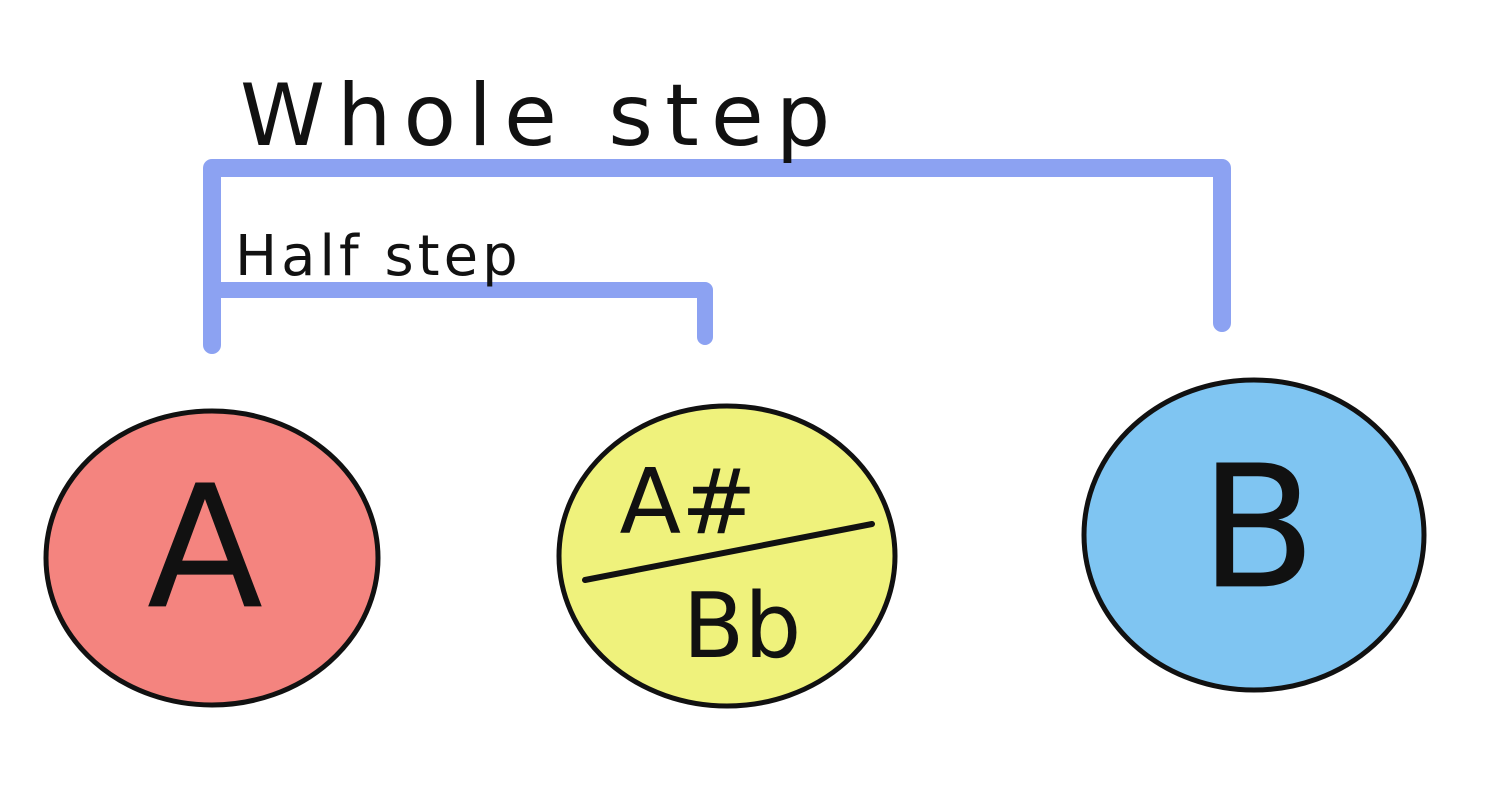 The image size is (1498, 804). I want to click on note-b-flat-label: Bb, so click(742, 626).